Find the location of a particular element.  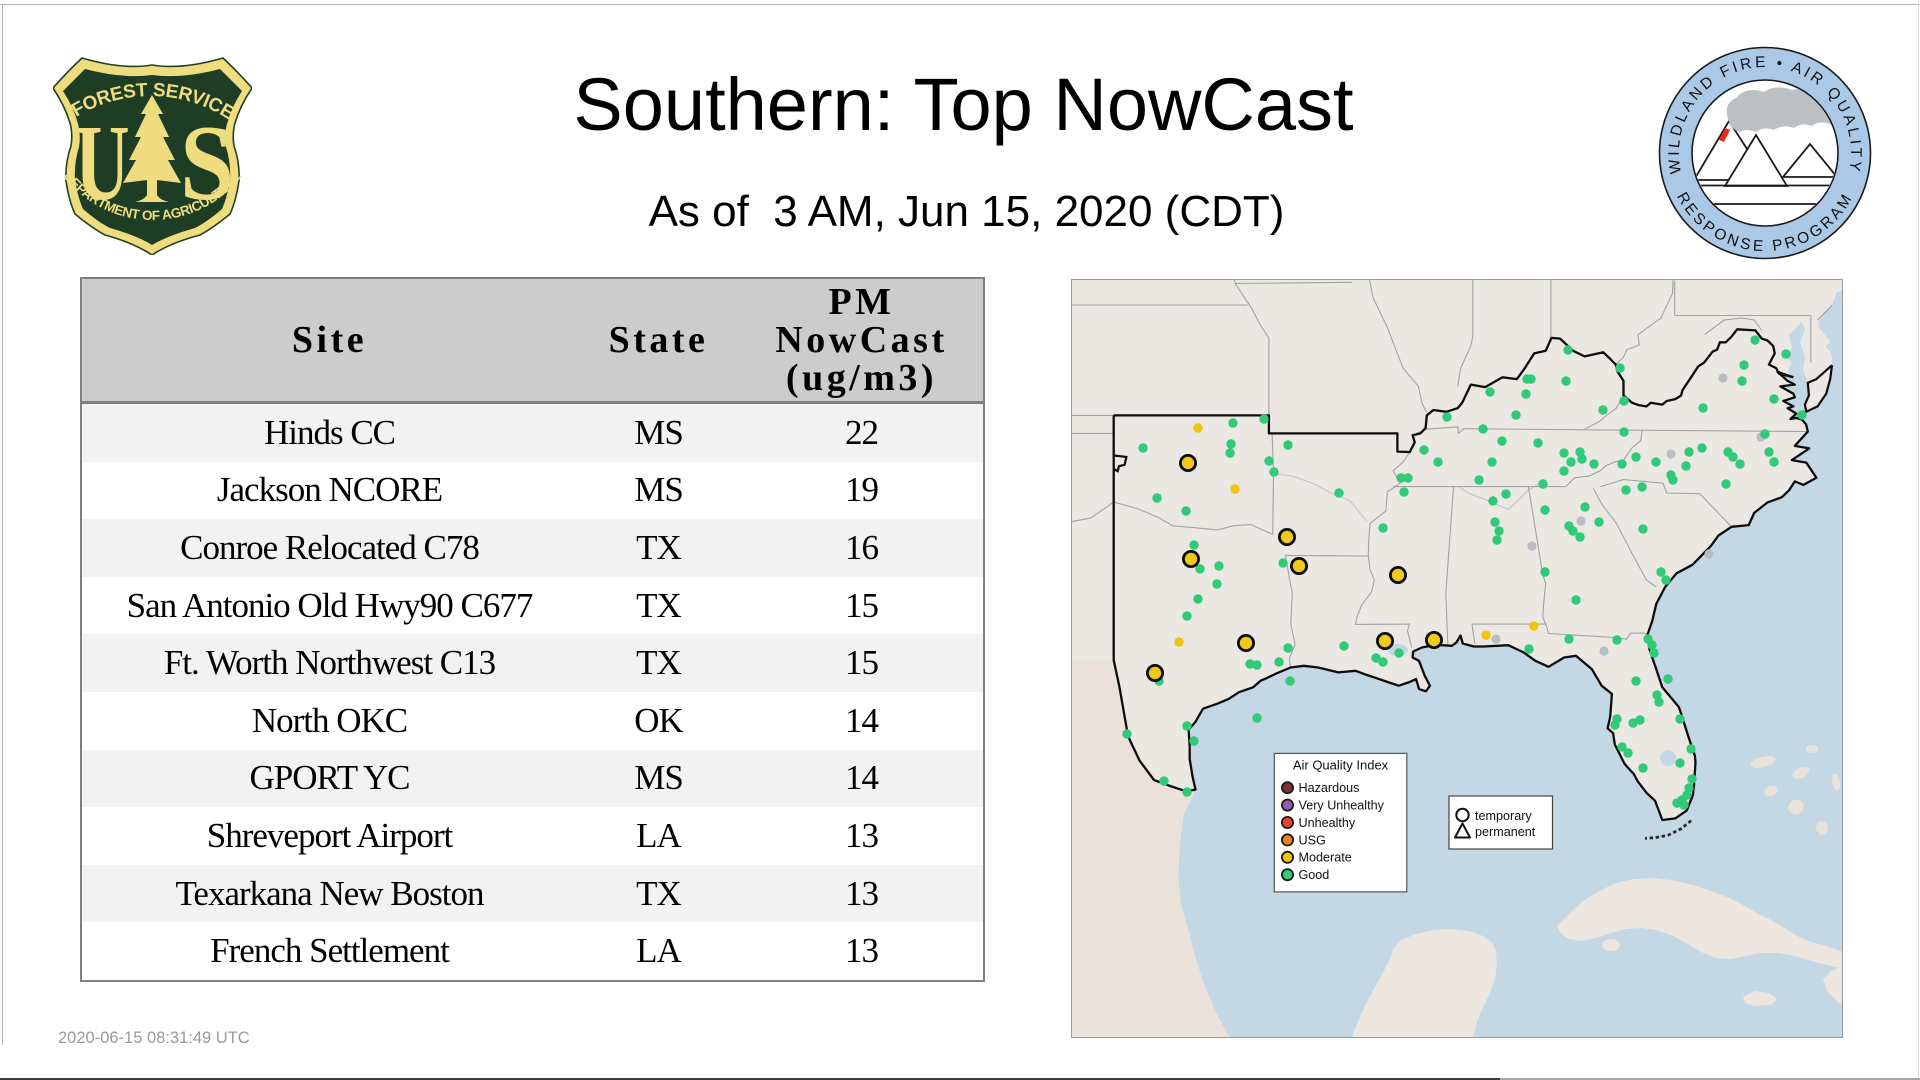

svg-text: Unhealthy is located at coordinates (1327, 823).